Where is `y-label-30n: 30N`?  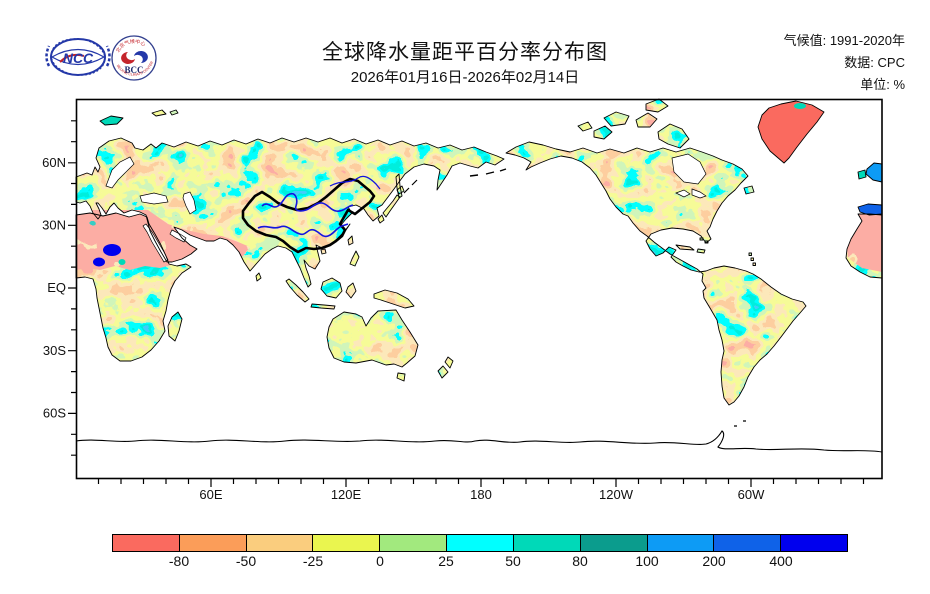
y-label-30n: 30N is located at coordinates (54, 225).